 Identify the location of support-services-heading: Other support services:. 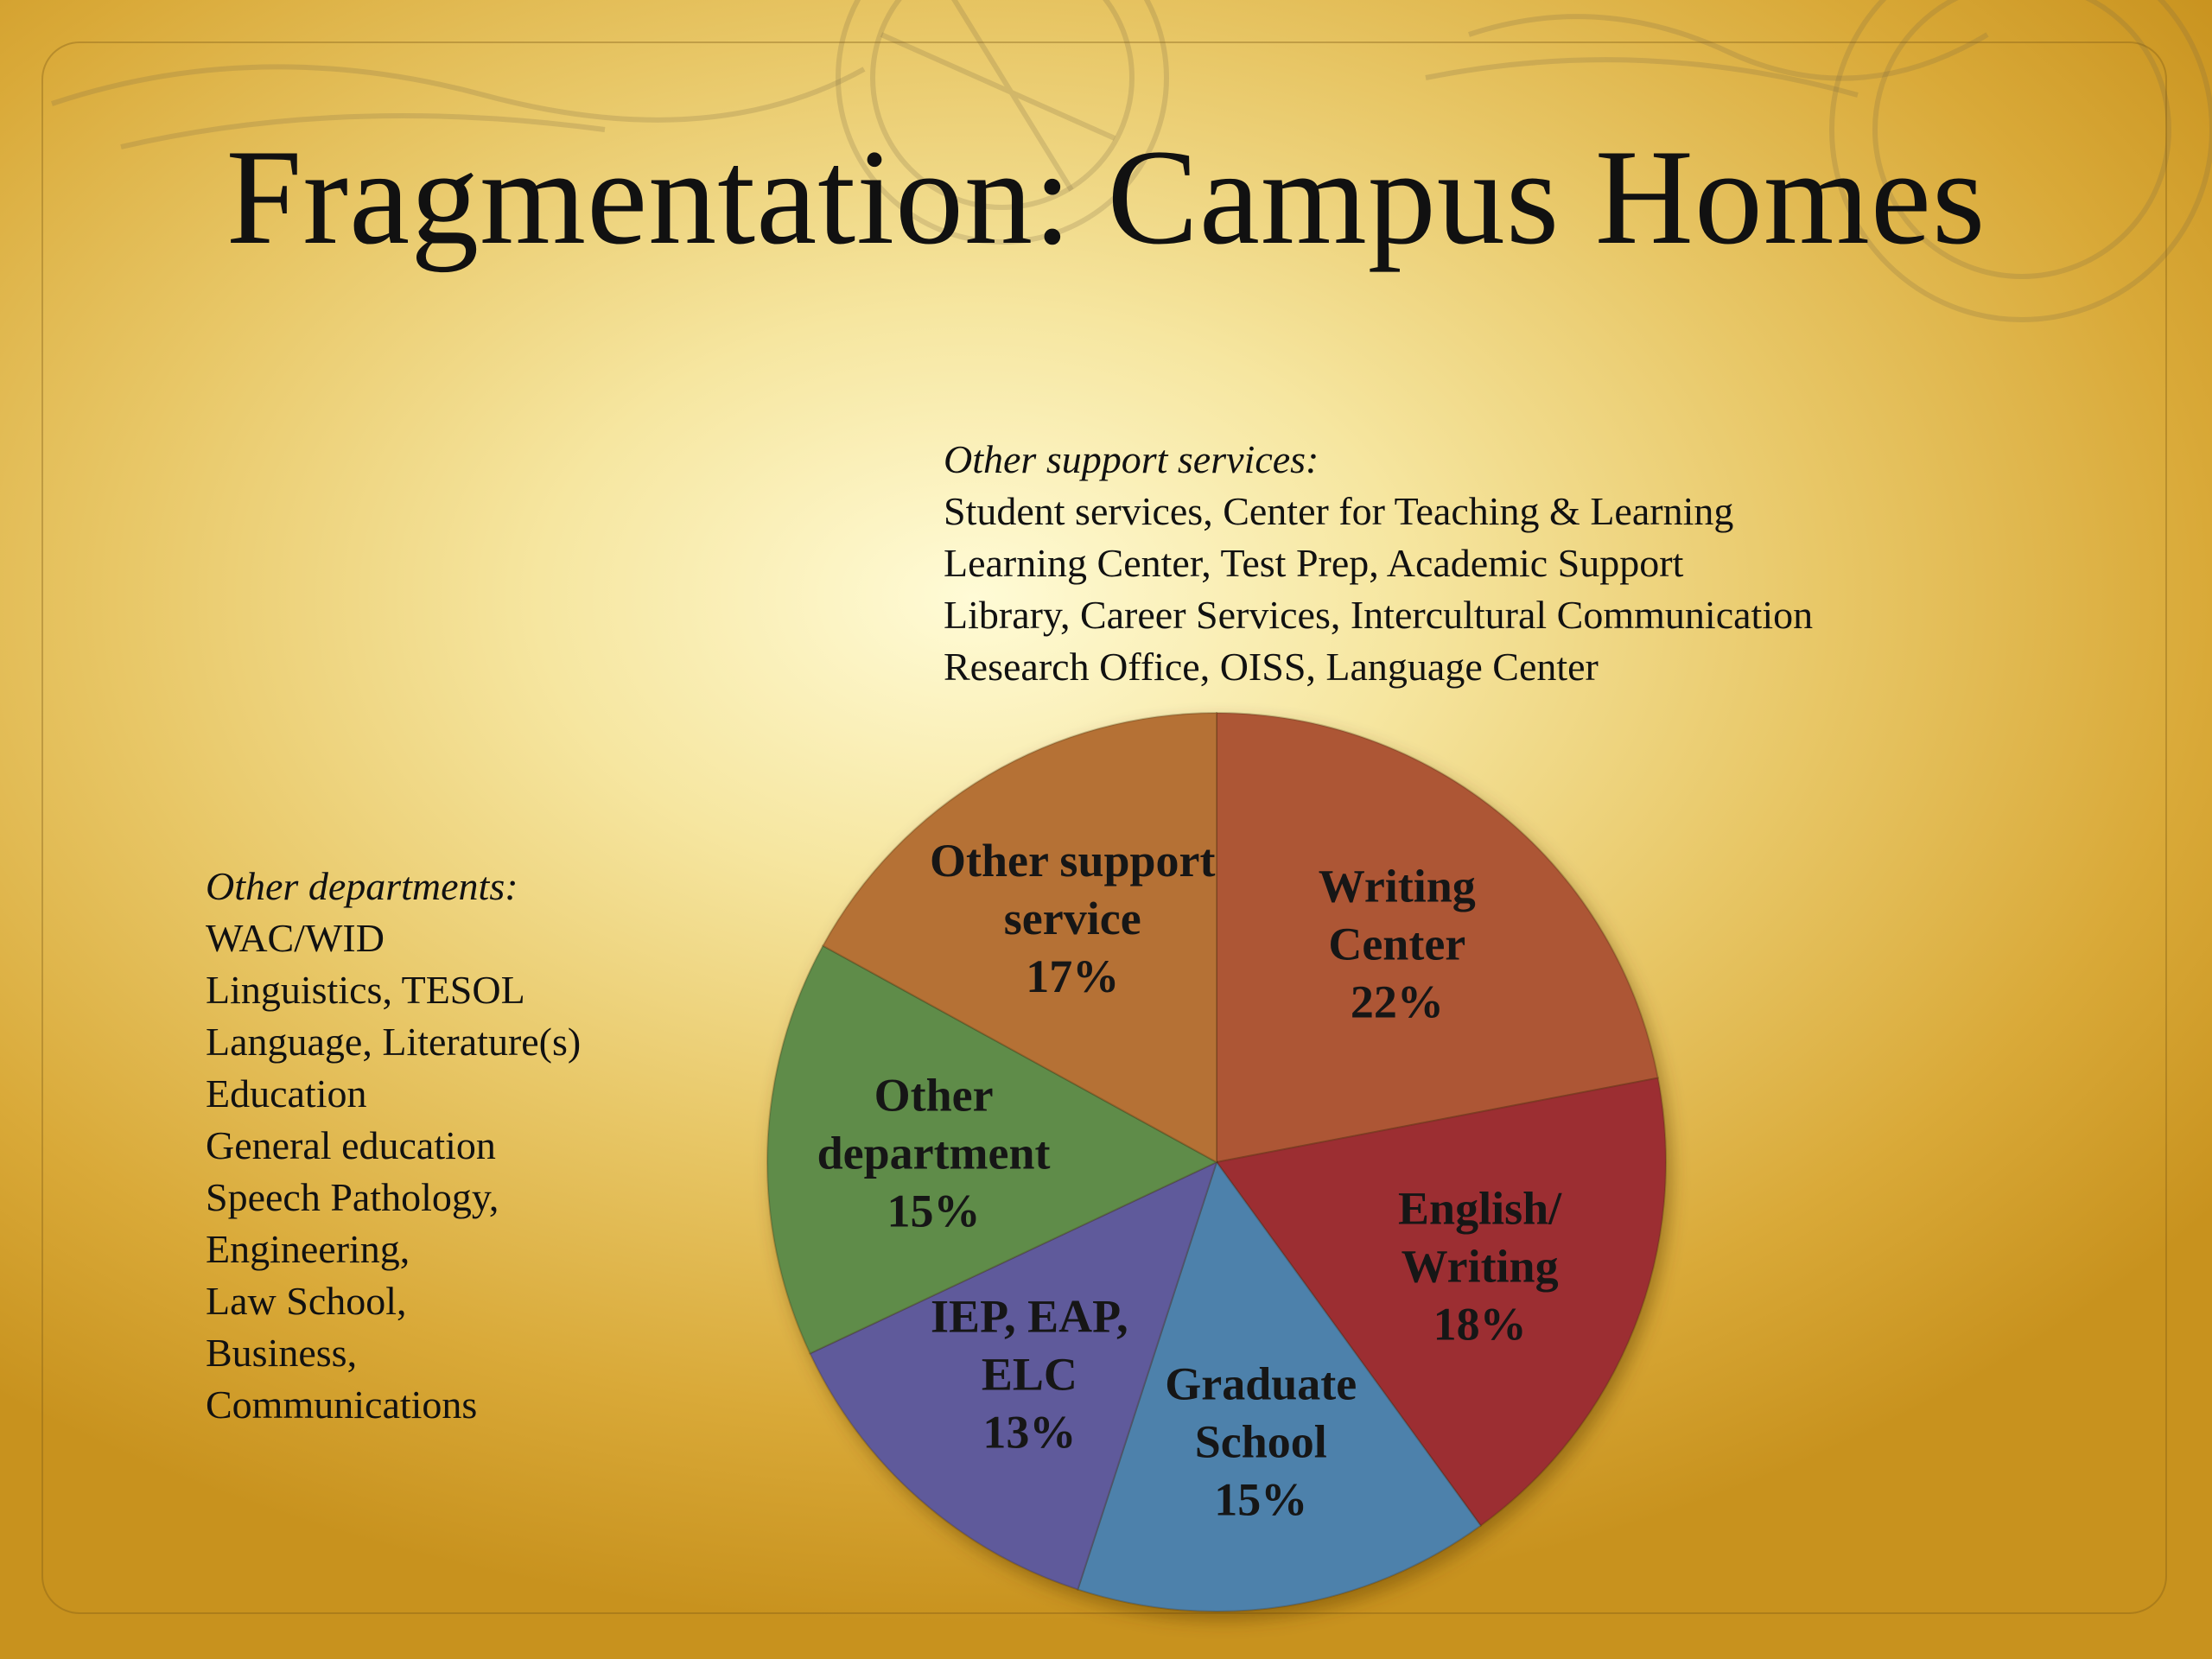
(1131, 459).